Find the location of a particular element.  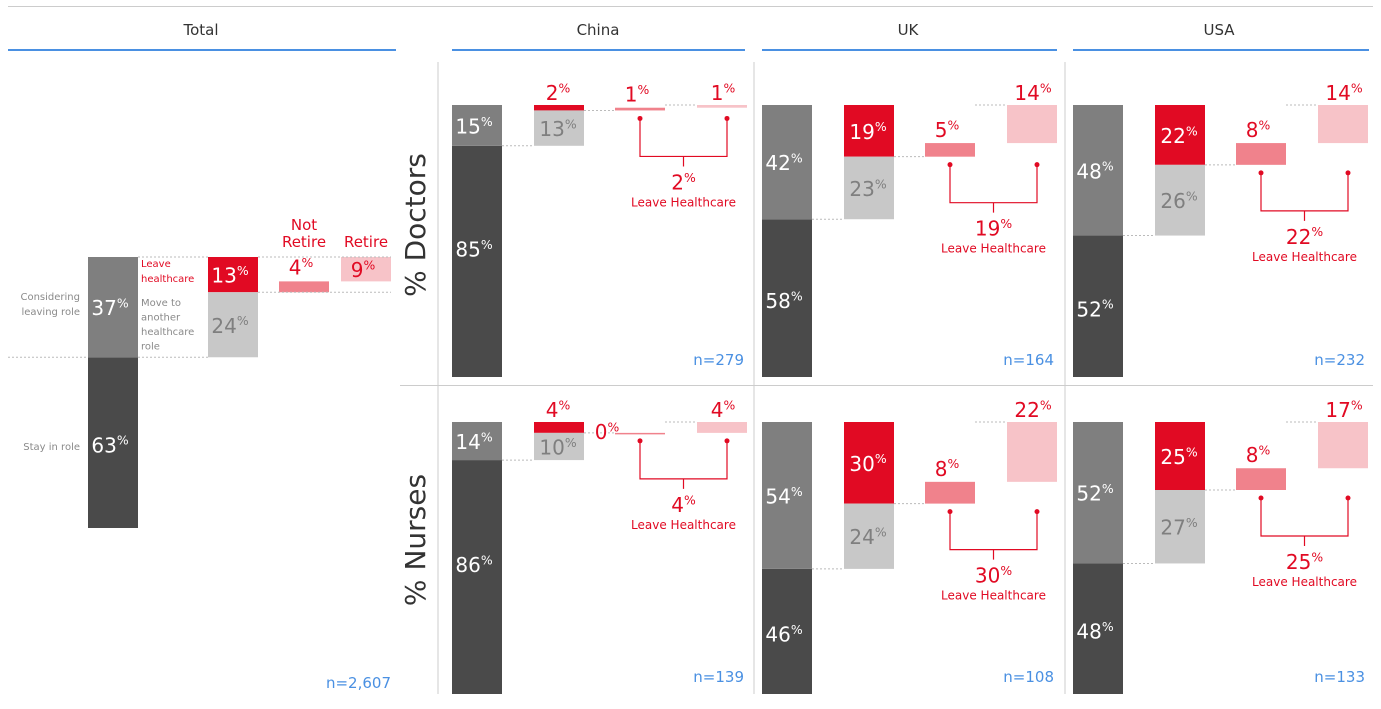

doctors-china-label-retire: 1% is located at coordinates (723, 92).